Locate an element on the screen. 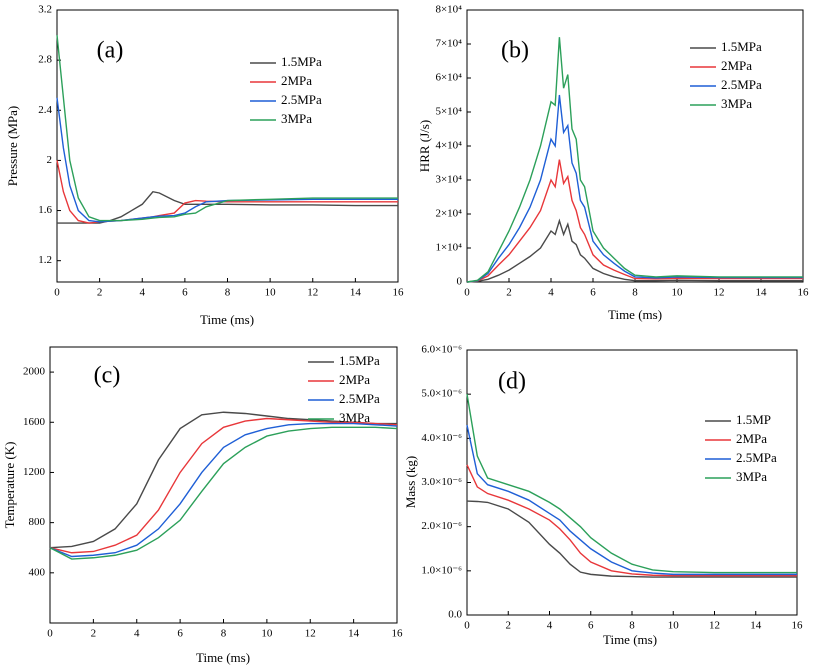  y-tick-label: 2.8 is located at coordinates (45, 60).